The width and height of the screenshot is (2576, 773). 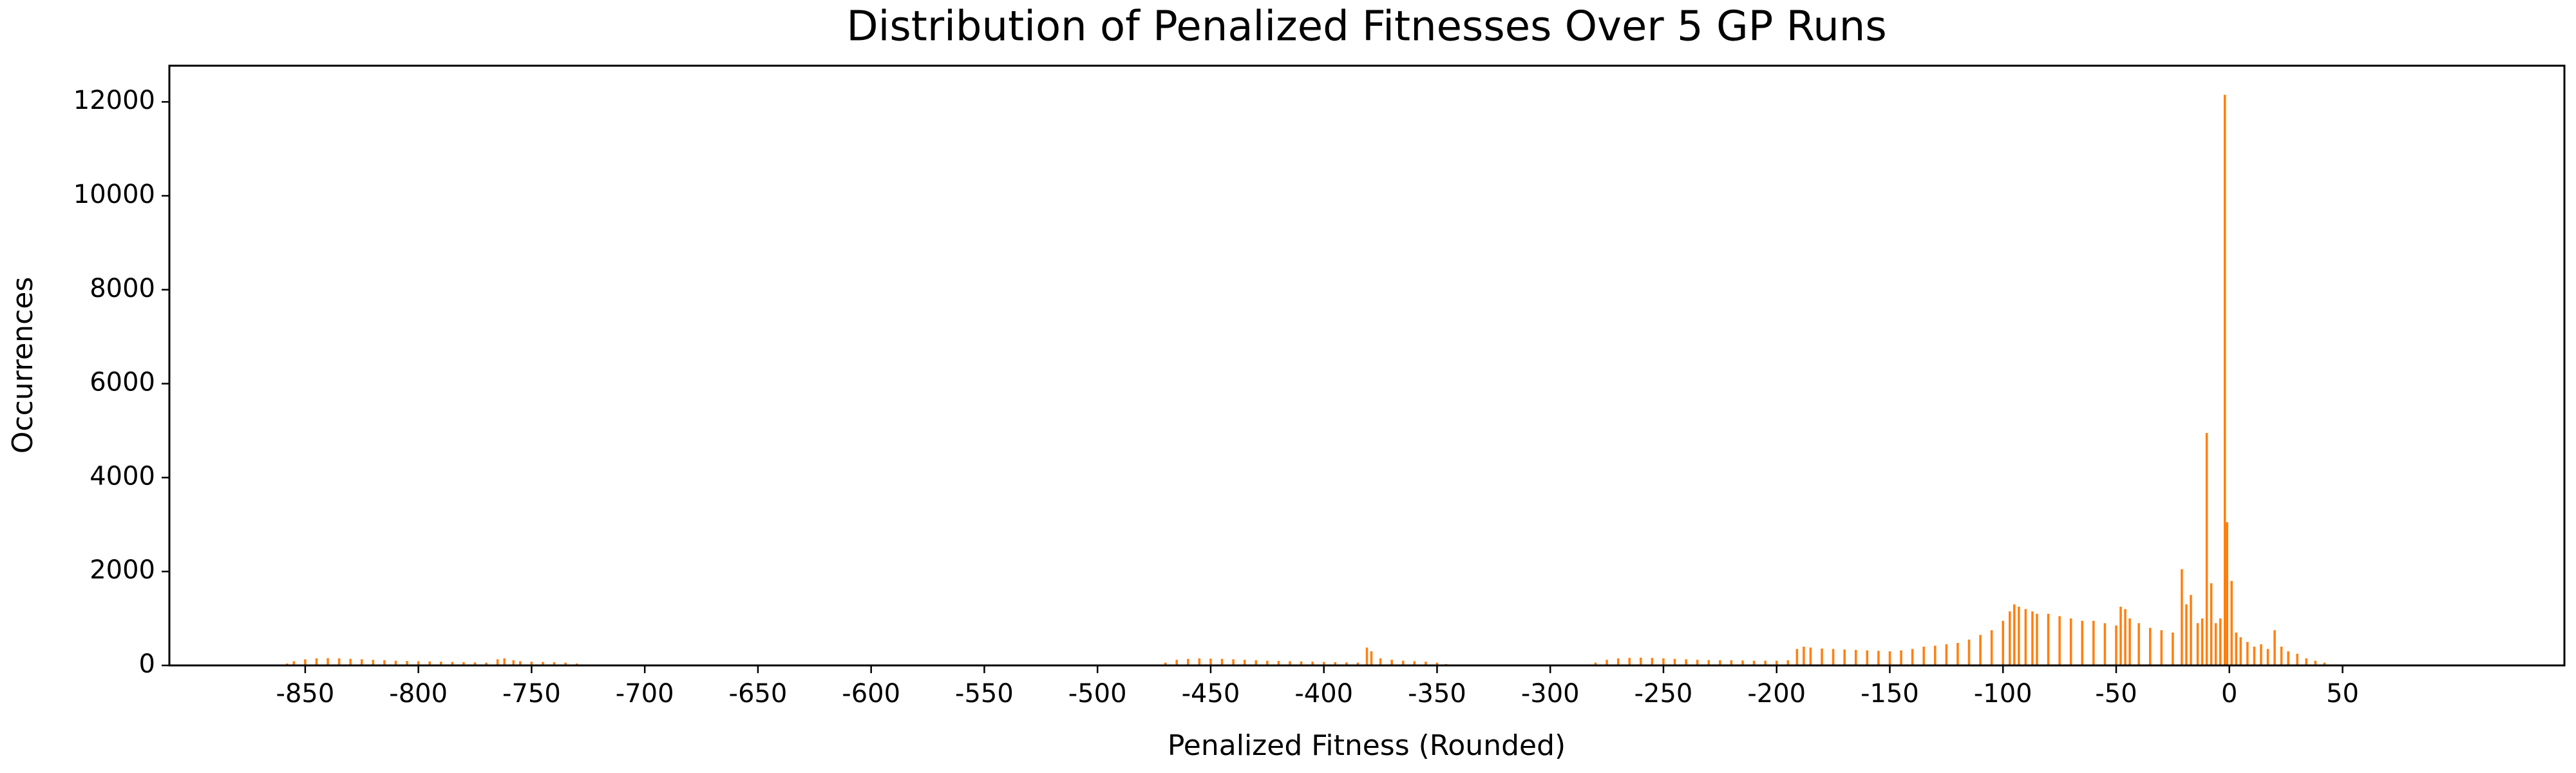 What do you see at coordinates (984, 694) in the screenshot?
I see `x-tick-label: -550` at bounding box center [984, 694].